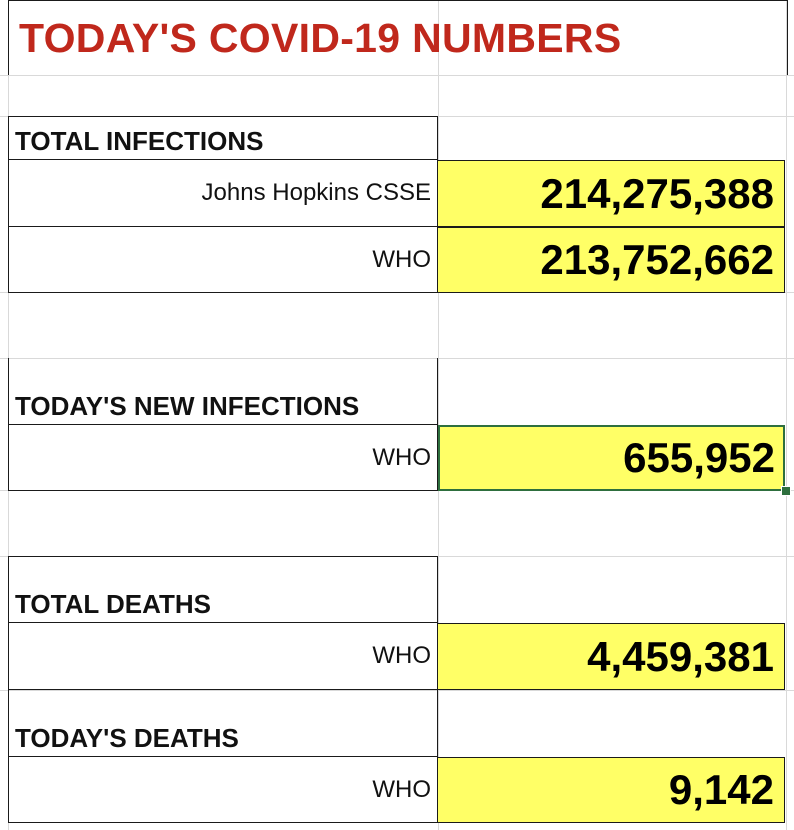  What do you see at coordinates (223, 193) in the screenshot?
I see `source-label-jhu: Johns Hopkins CSSE` at bounding box center [223, 193].